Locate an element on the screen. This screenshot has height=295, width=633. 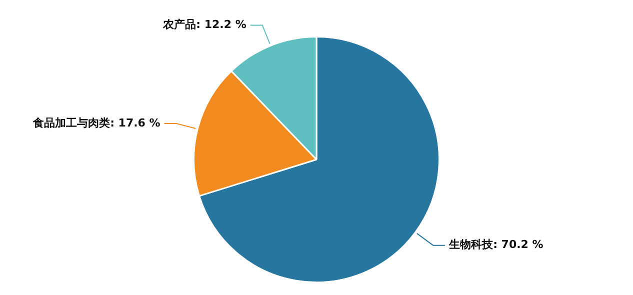
slice-label: 生物科技: 70.2 % is located at coordinates (496, 245).